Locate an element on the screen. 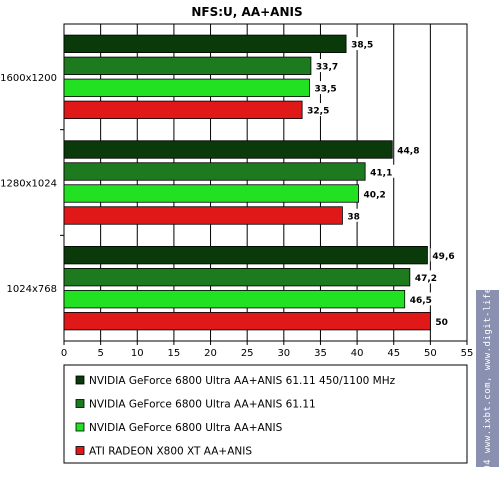  data-label: 44,8 is located at coordinates (408, 151).